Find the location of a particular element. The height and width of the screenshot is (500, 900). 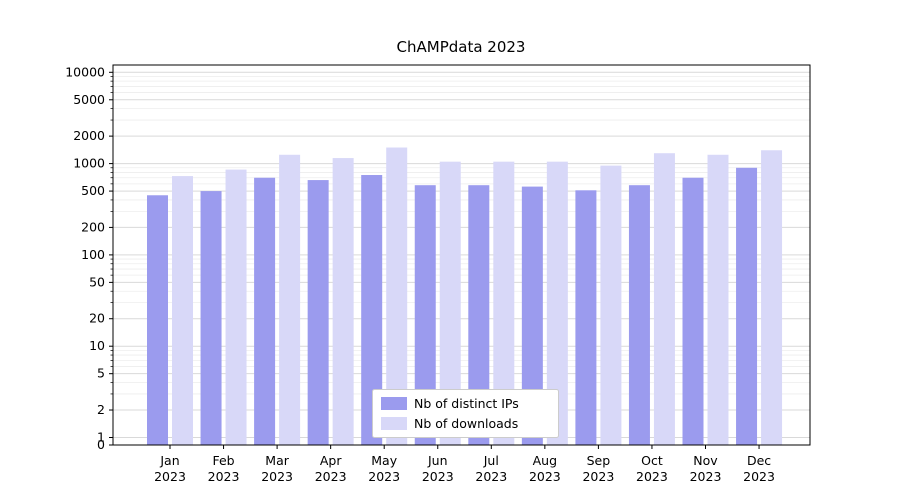

y-tick-label: 2000 is located at coordinates (89, 135).